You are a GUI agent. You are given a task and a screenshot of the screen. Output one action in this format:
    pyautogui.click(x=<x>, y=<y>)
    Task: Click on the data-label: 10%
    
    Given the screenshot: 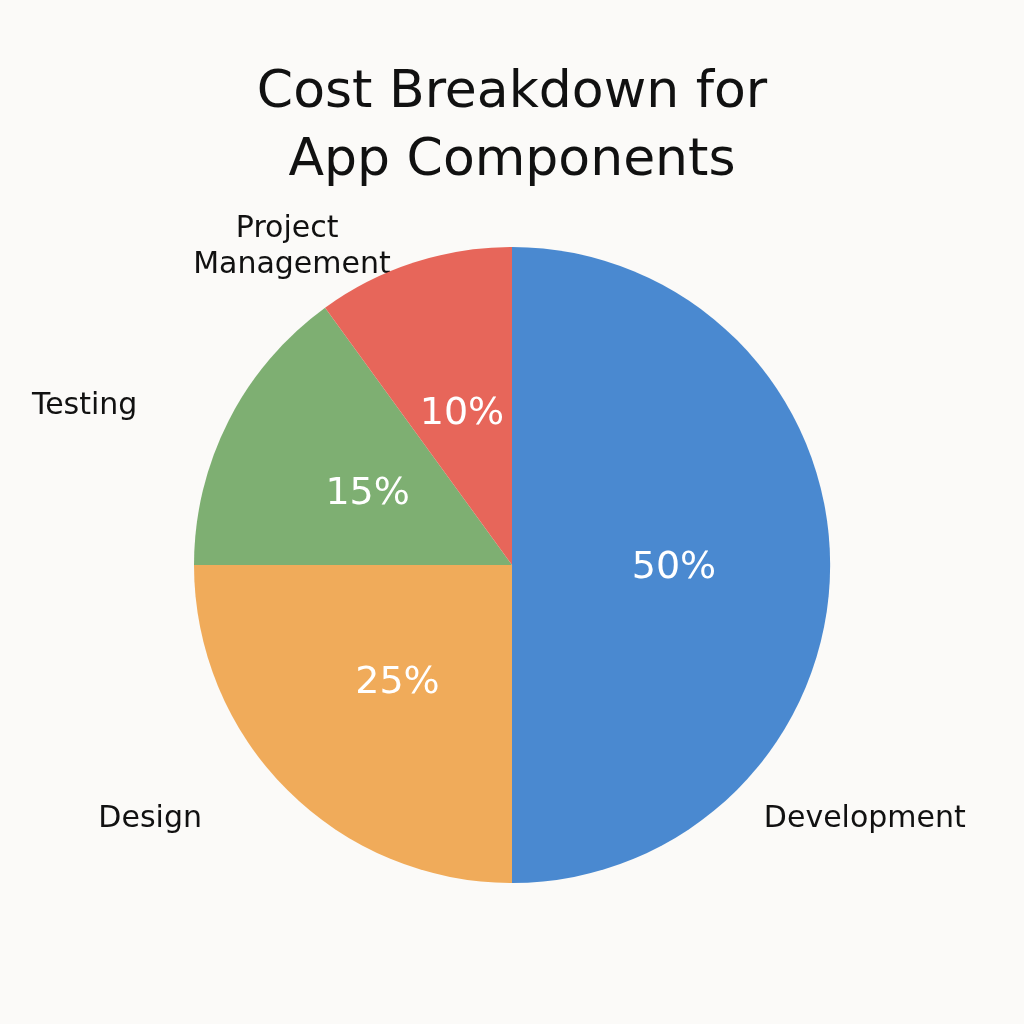 What is the action you would take?
    pyautogui.click(x=462, y=410)
    